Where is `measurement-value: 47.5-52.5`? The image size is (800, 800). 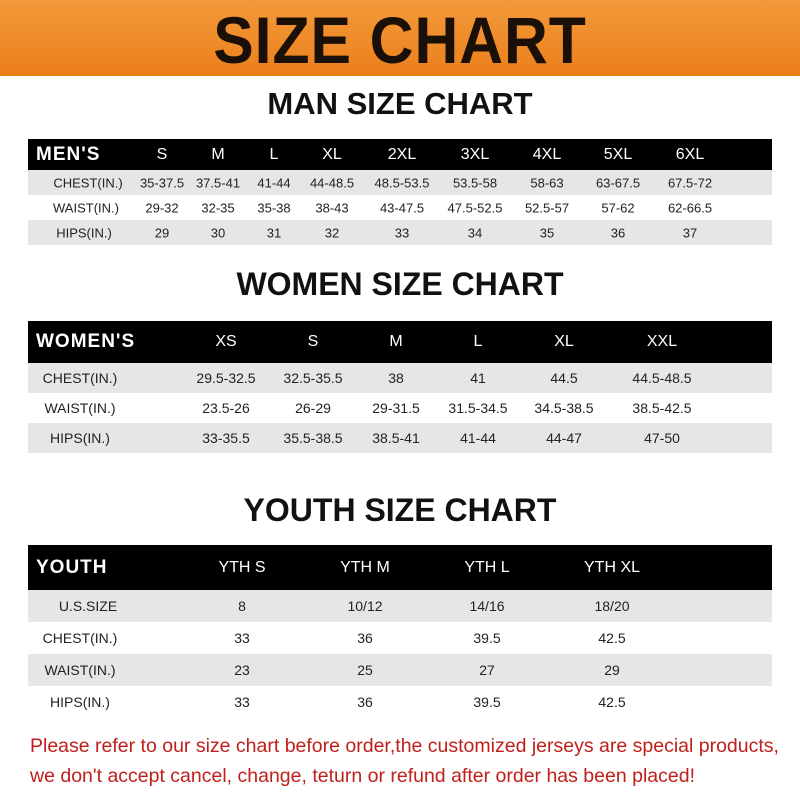
measurement-value: 47.5-52.5 is located at coordinates (475, 207).